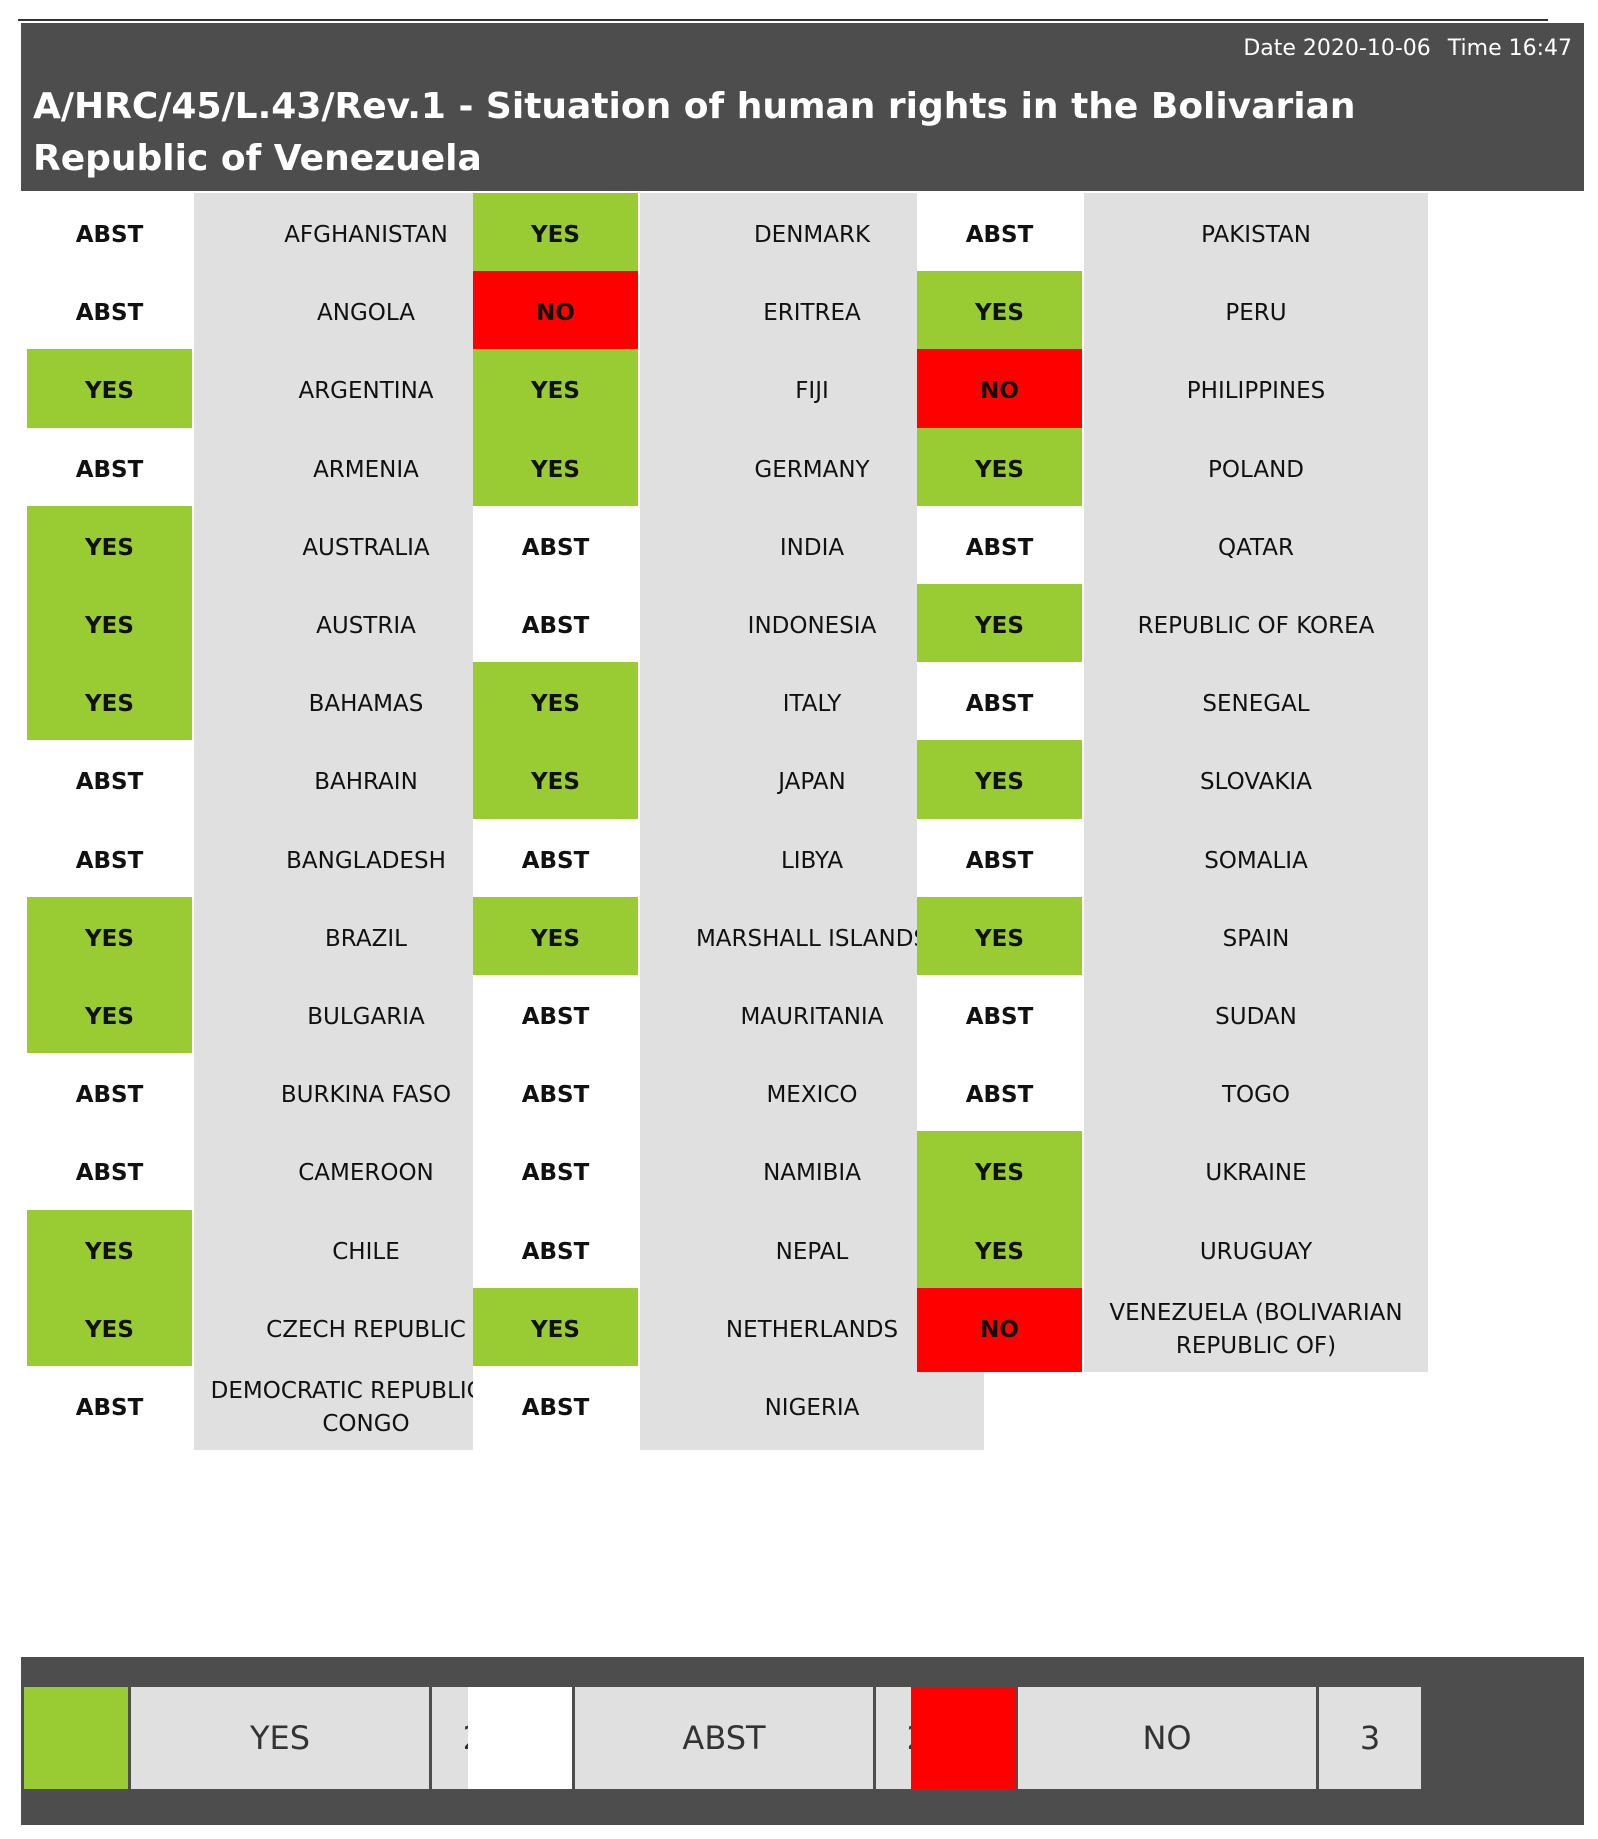  I want to click on country-name: REPUBLIC OF KOREA, so click(1256, 626).